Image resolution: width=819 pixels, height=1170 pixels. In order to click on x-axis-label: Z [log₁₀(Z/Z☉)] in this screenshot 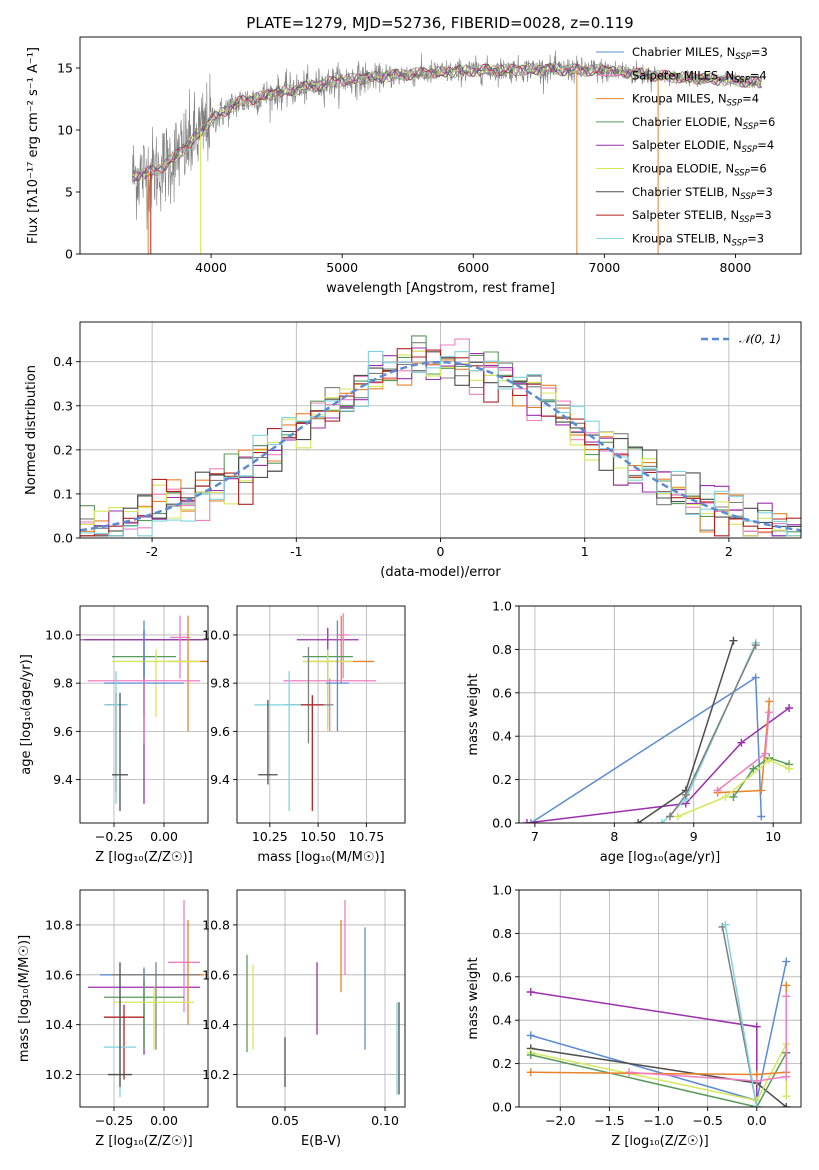, I will do `click(659, 1141)`.